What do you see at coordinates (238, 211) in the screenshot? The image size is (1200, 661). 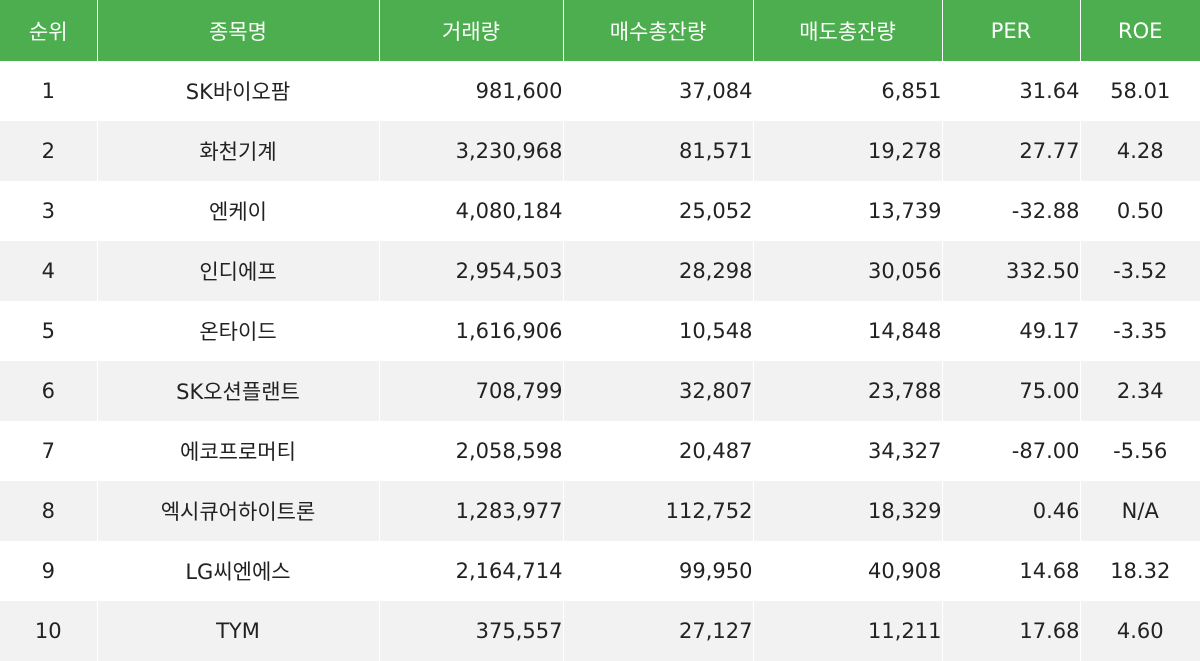 I see `stock-name-cell: 엔케이` at bounding box center [238, 211].